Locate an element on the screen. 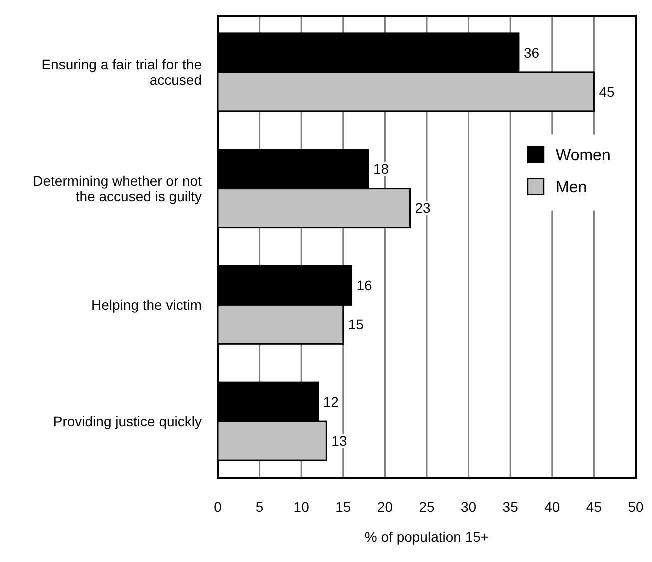 The image size is (652, 562). x-tick-label: 0 is located at coordinates (218, 507).